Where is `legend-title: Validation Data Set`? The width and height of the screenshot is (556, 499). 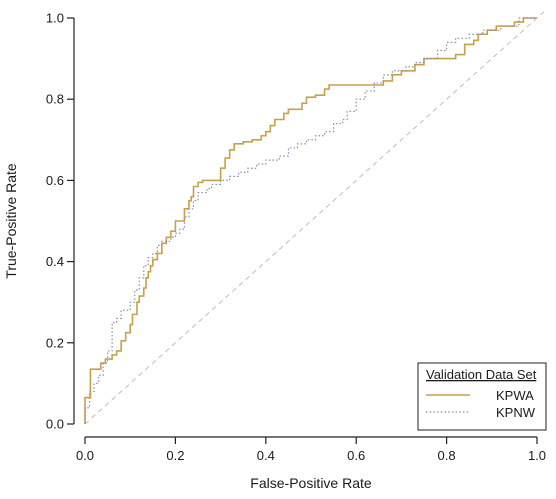
legend-title: Validation Data Set is located at coordinates (481, 374).